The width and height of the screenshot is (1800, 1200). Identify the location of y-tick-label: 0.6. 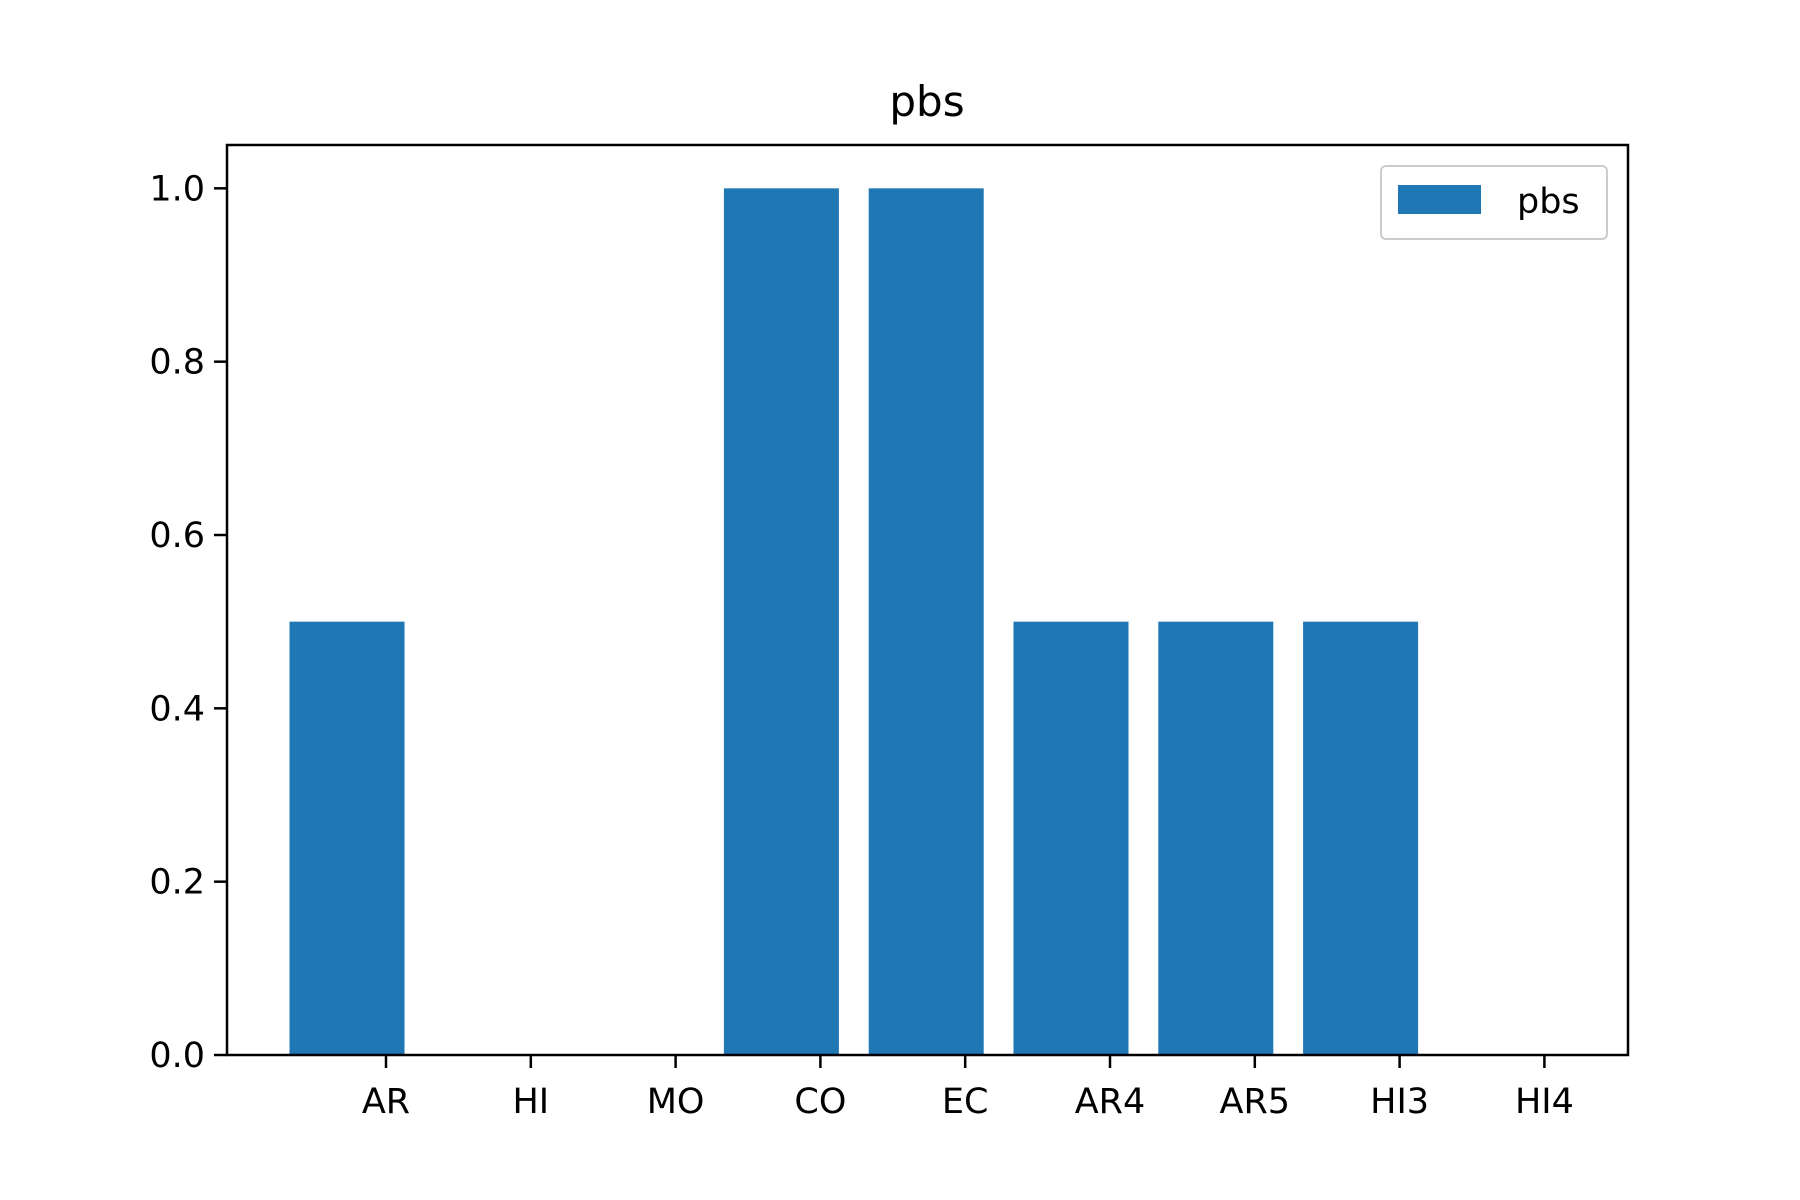
(177, 536).